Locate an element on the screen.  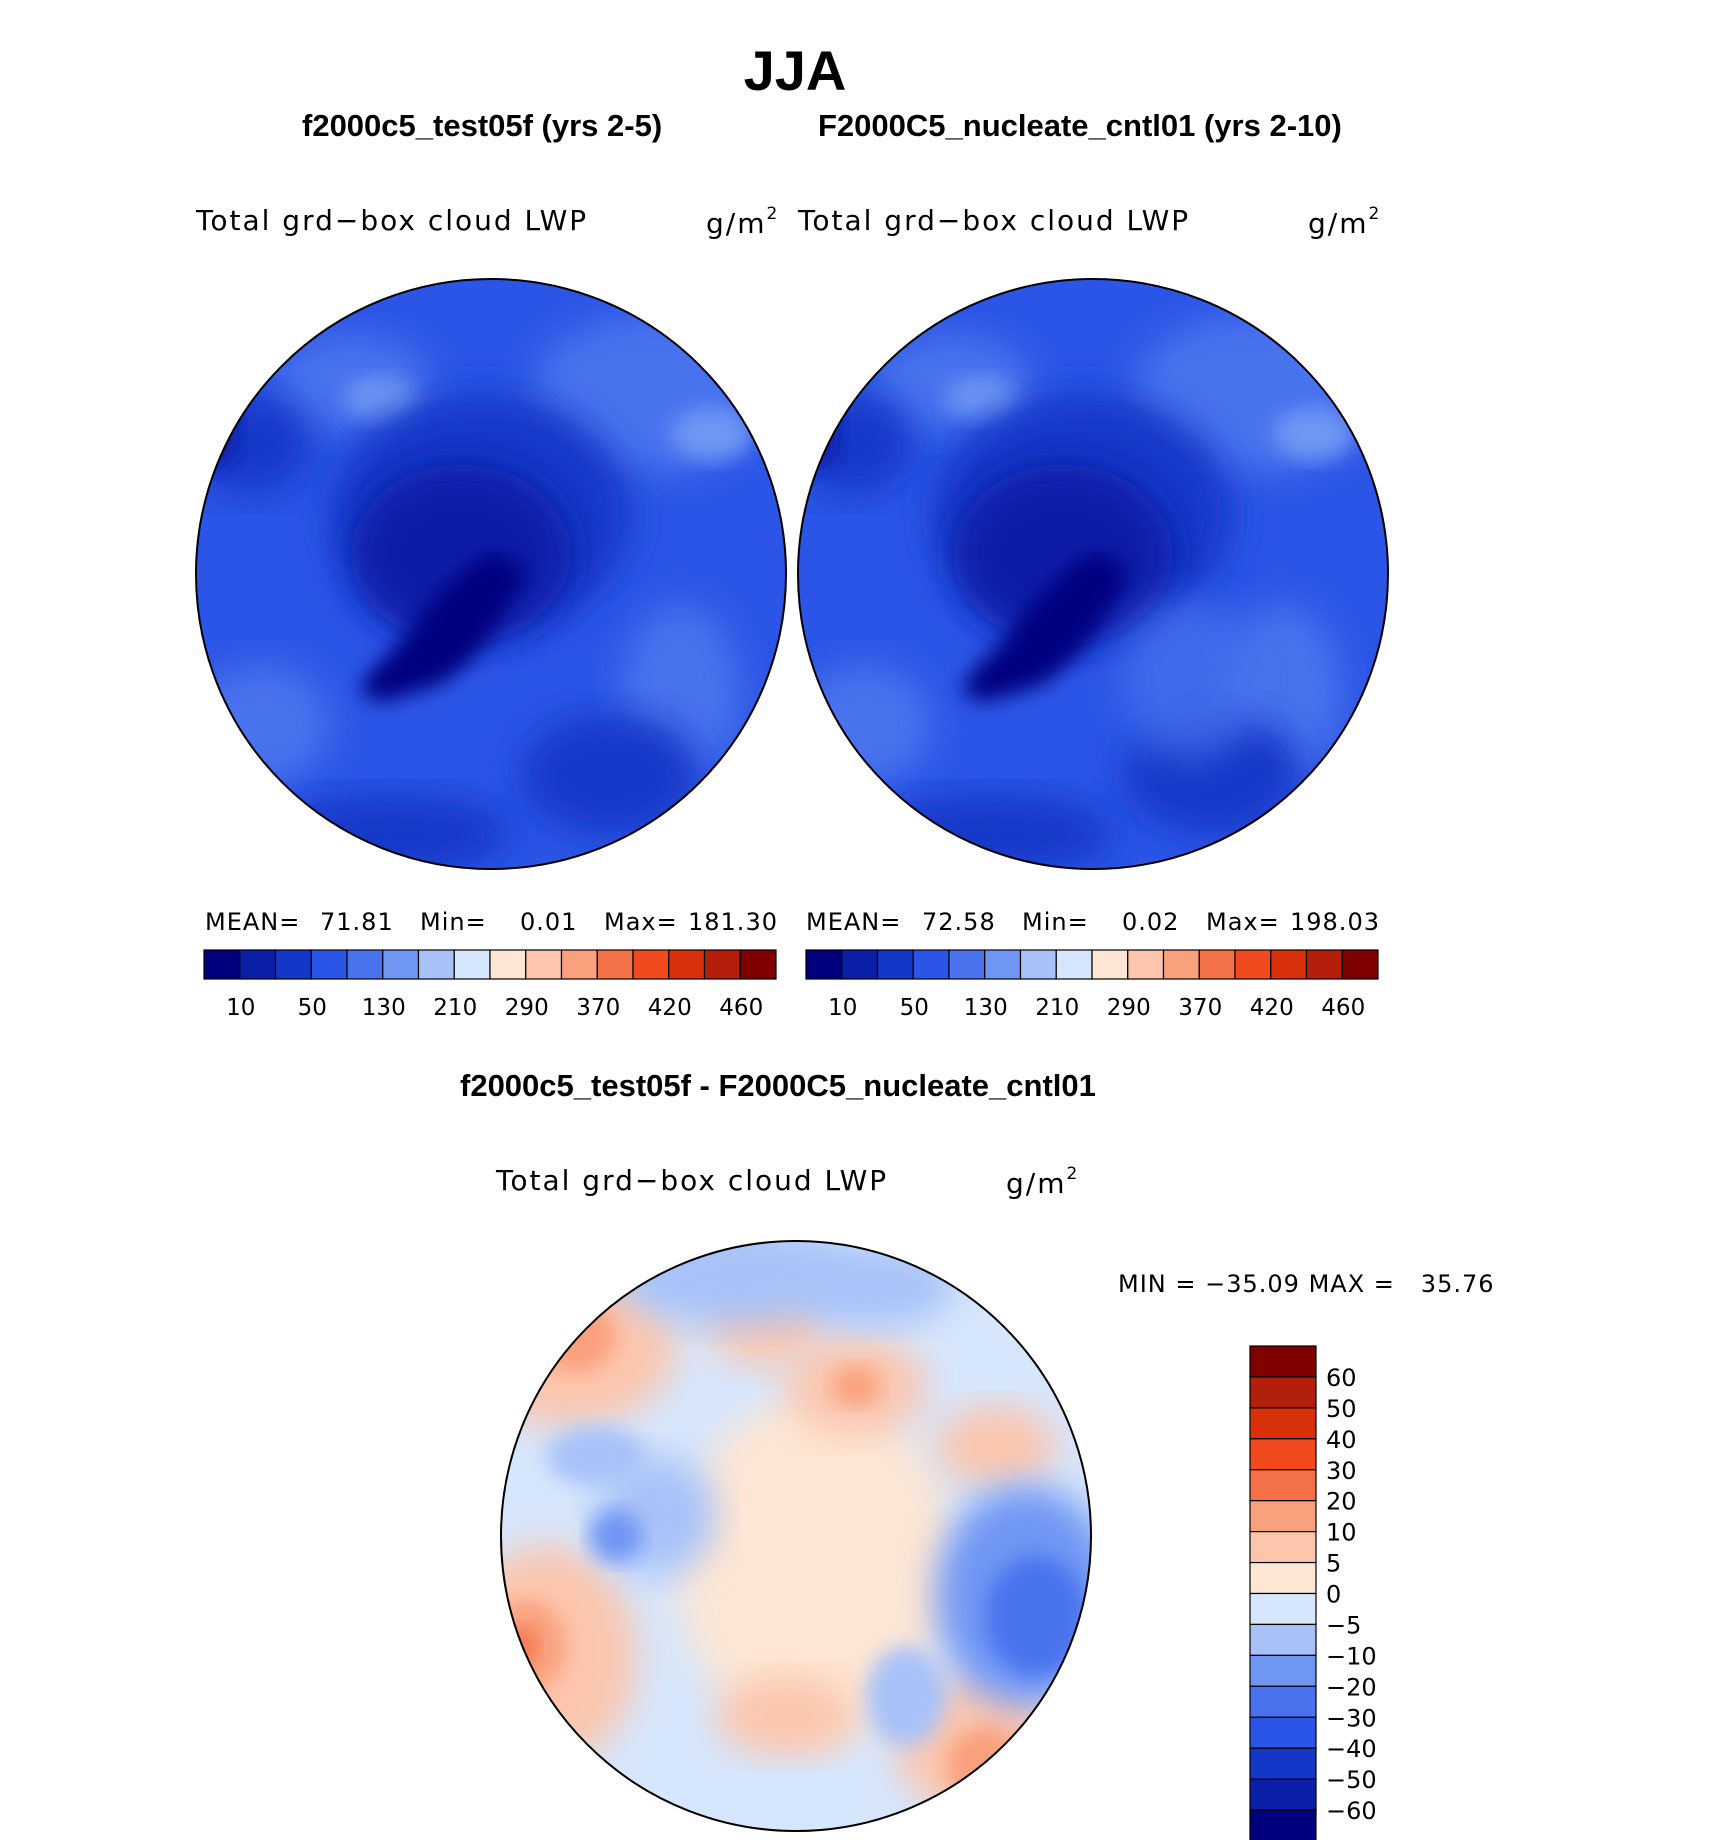
colorbar-1-tick-label: 10 is located at coordinates (240, 1008).